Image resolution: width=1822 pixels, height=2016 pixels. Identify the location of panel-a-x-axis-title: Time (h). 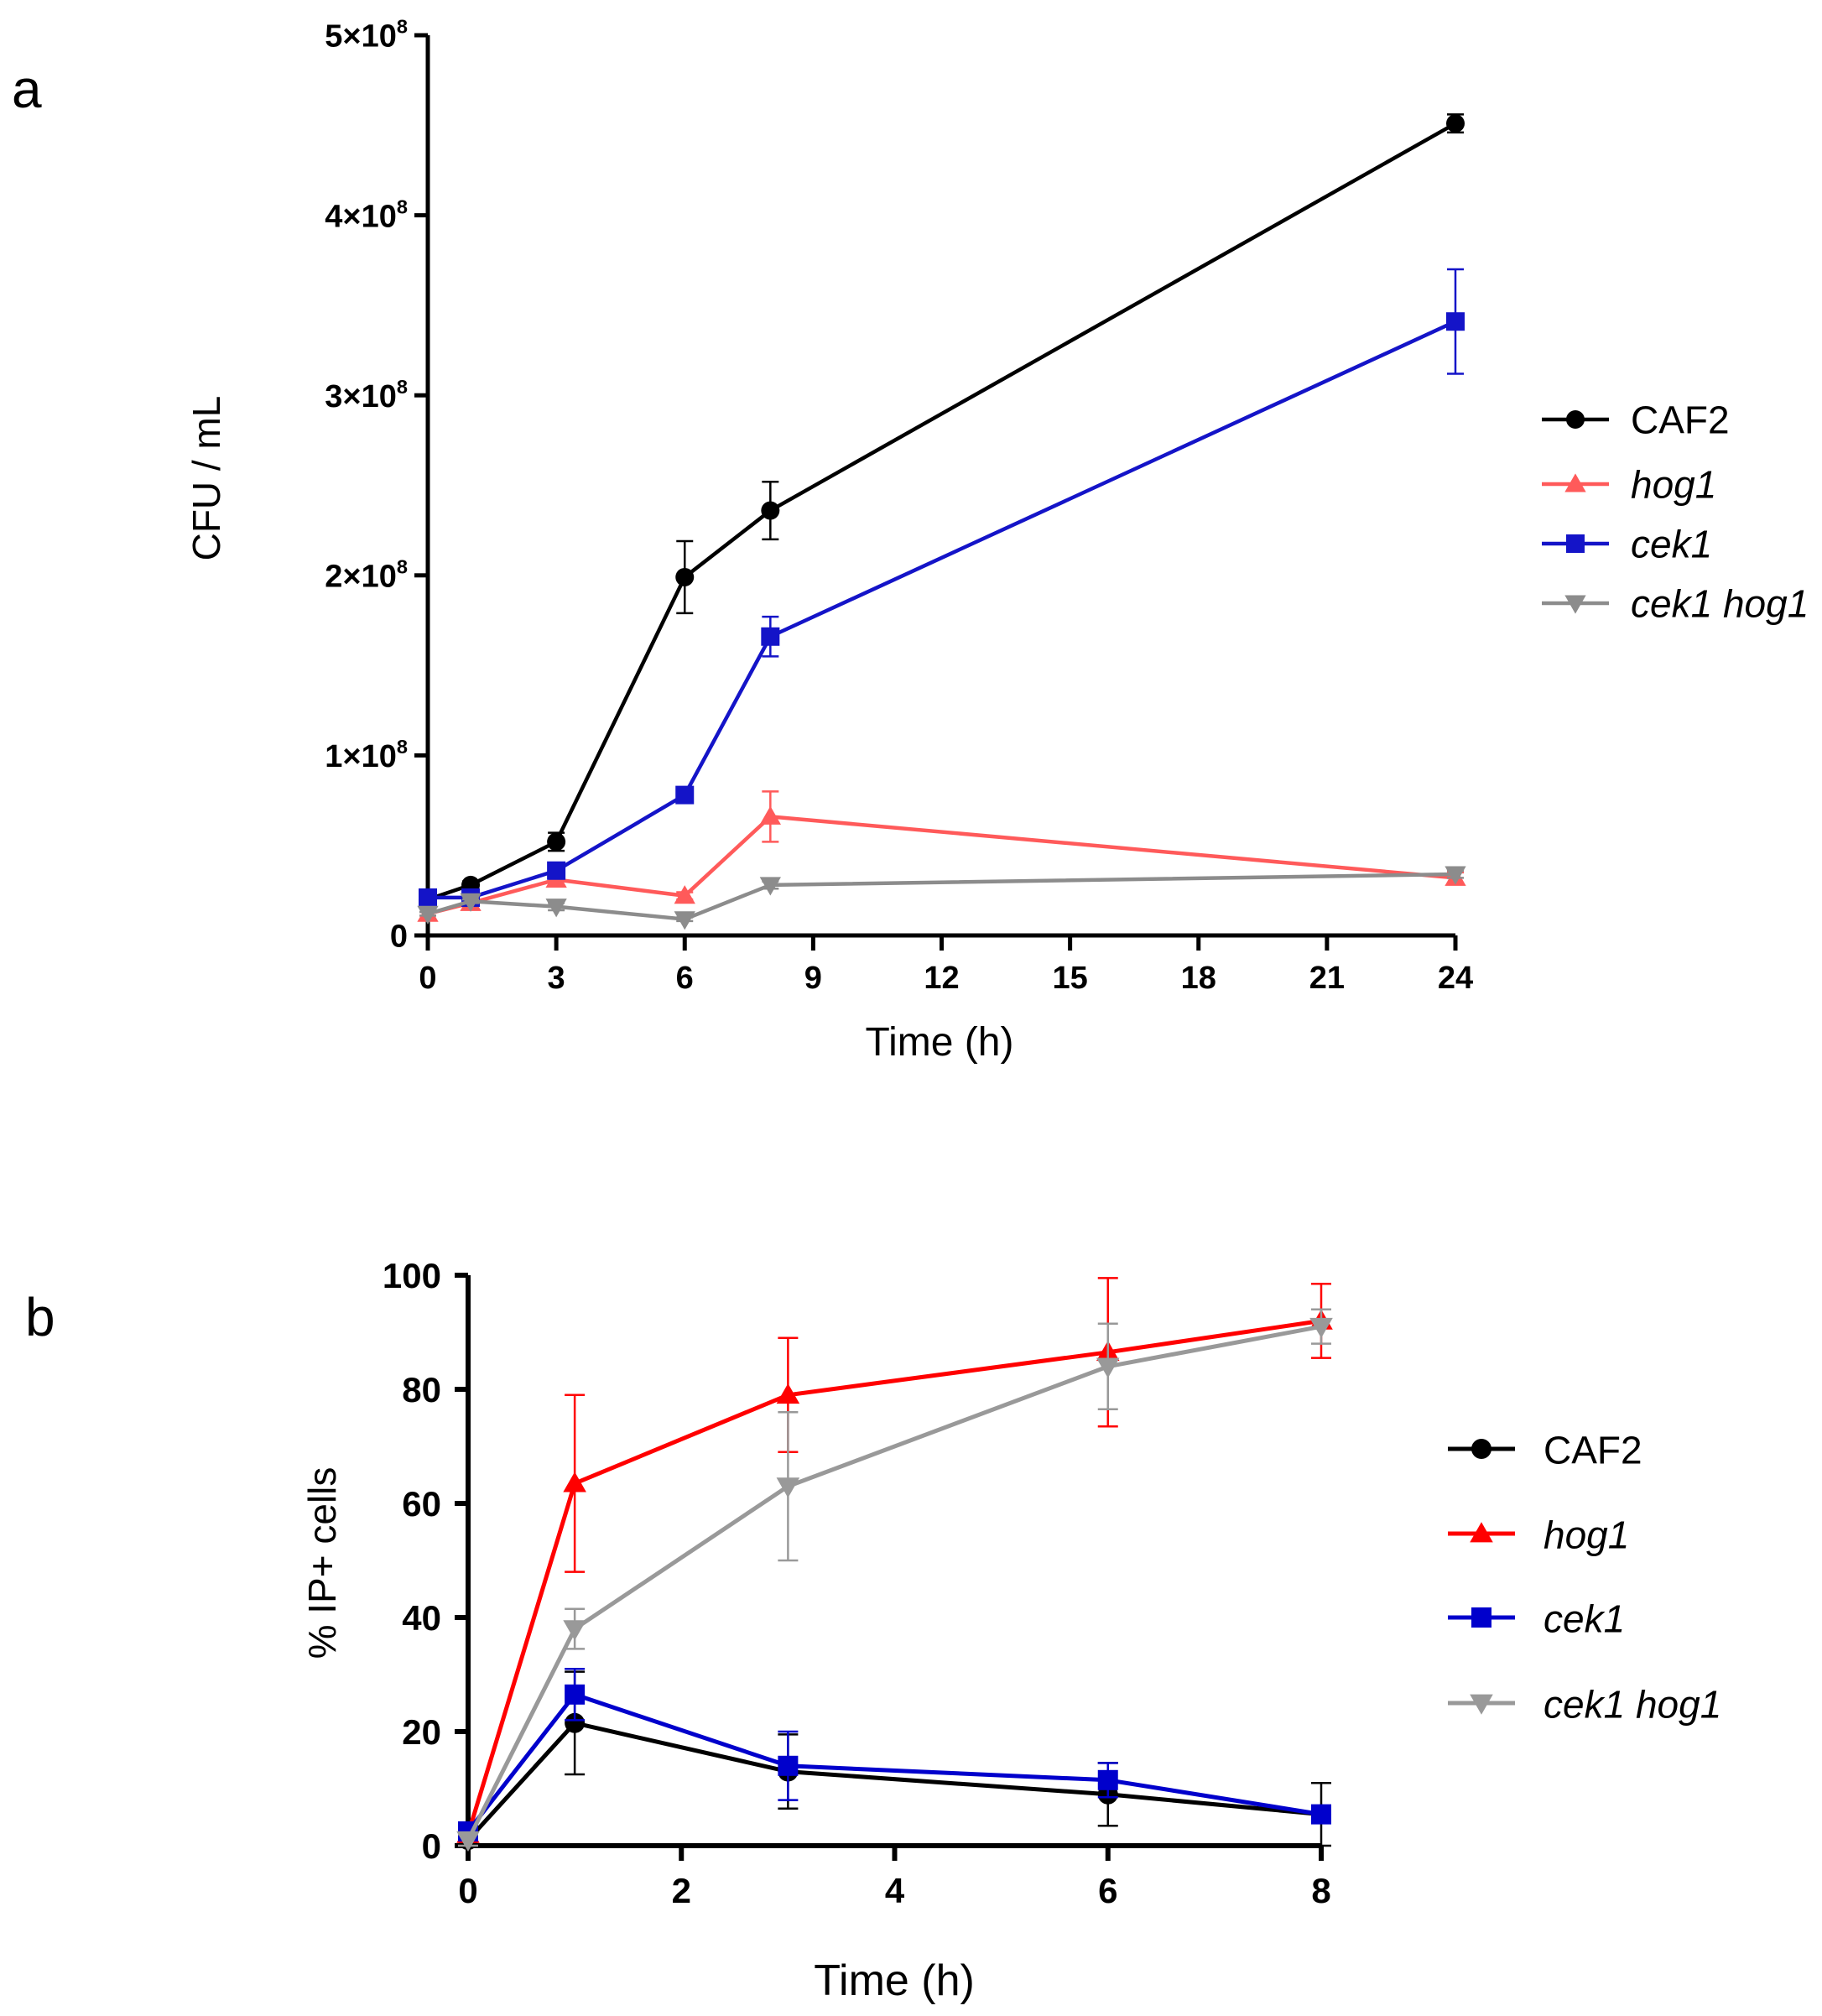
(940, 1042).